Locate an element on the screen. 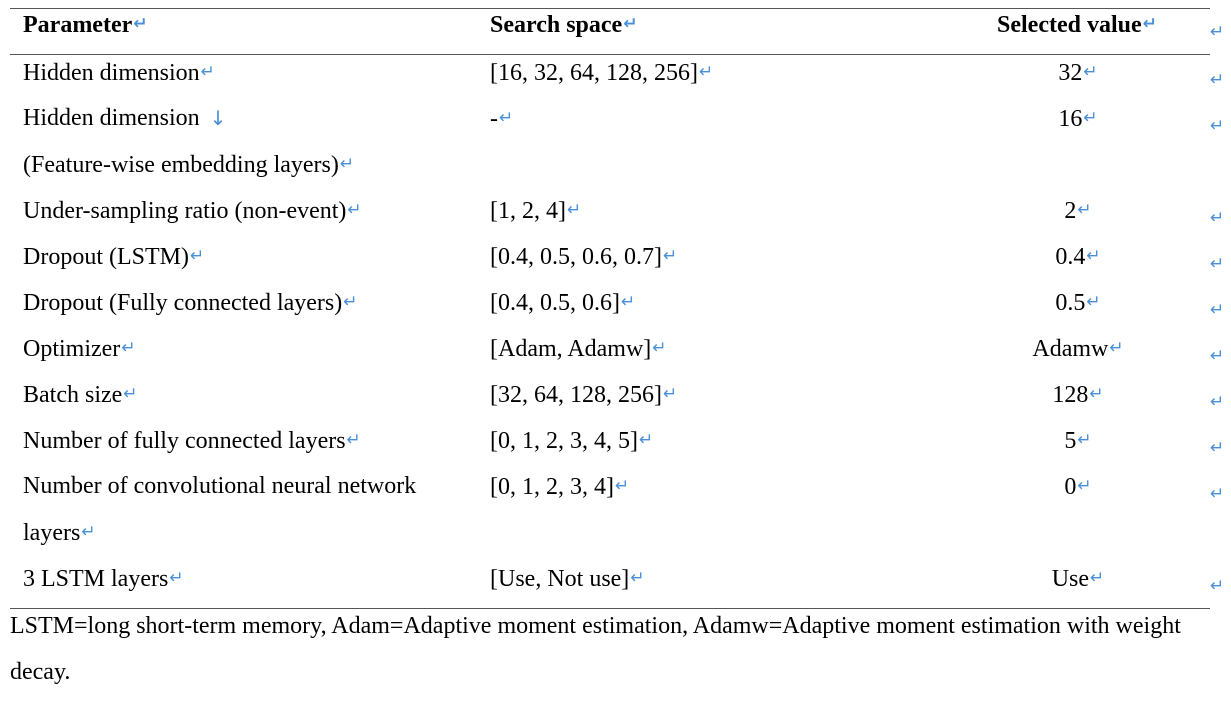 Image resolution: width=1231 pixels, height=703 pixels. cell-parameter-continued: (Feature-wise embedding layers)↵ is located at coordinates (188, 164).